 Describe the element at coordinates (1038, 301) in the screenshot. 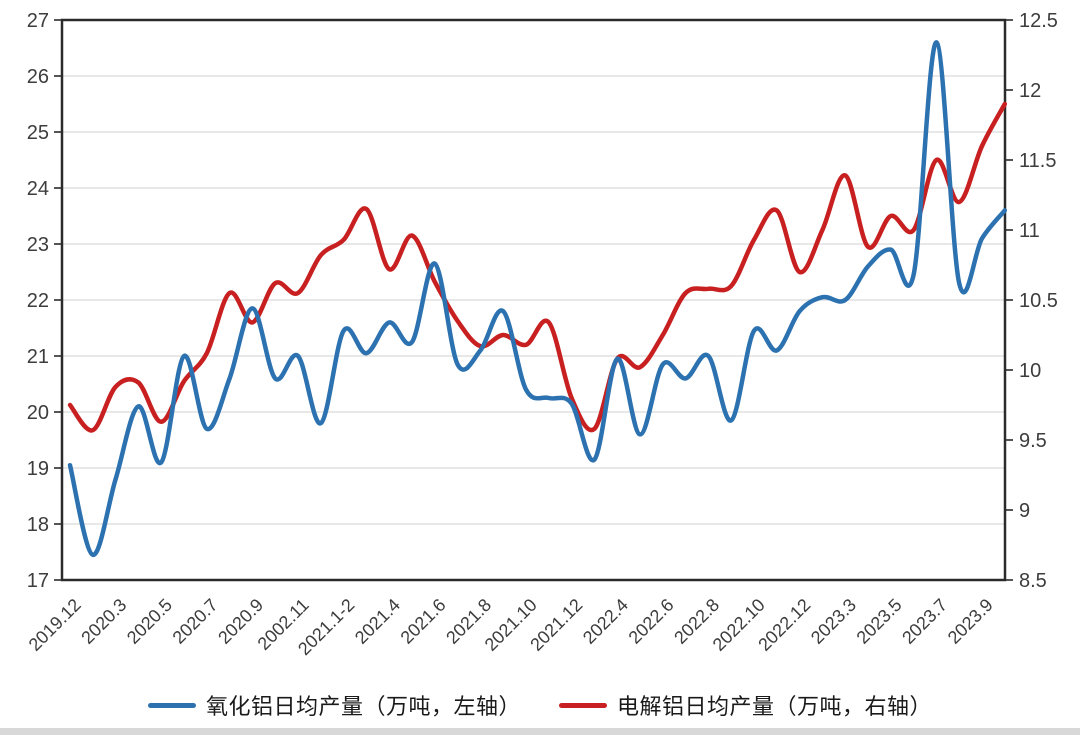

I see `right-axis-tick-label: 10.5` at that location.